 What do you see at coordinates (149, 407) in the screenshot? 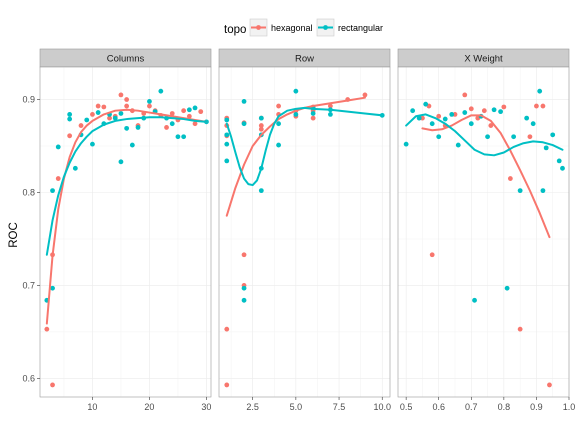
I see `x-tick-label: 20` at bounding box center [149, 407].